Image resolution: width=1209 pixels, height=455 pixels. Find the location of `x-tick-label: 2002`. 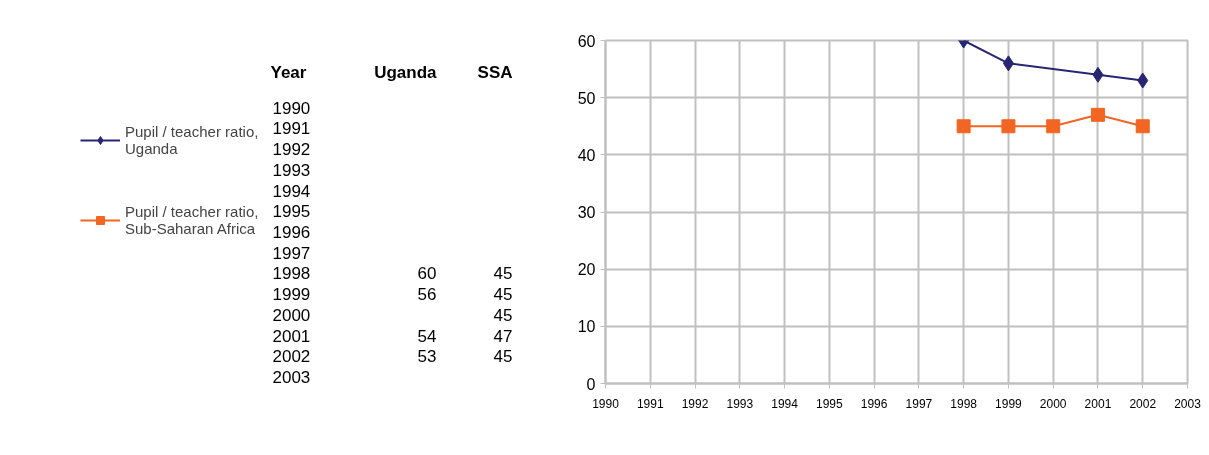

x-tick-label: 2002 is located at coordinates (1143, 403).